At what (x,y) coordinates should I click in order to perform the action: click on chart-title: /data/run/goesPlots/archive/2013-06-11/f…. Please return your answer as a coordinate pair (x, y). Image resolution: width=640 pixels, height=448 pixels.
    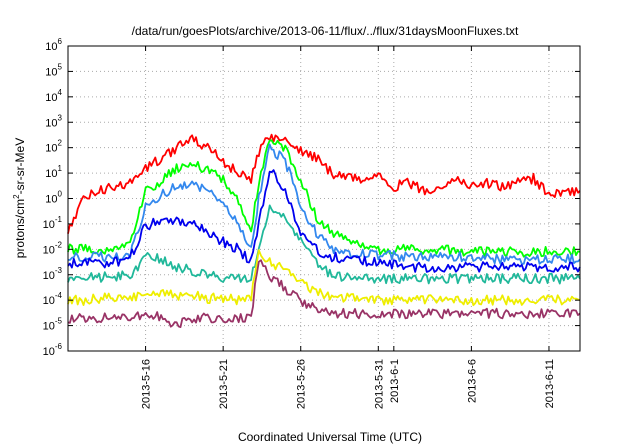
    Looking at the image, I should click on (325, 31).